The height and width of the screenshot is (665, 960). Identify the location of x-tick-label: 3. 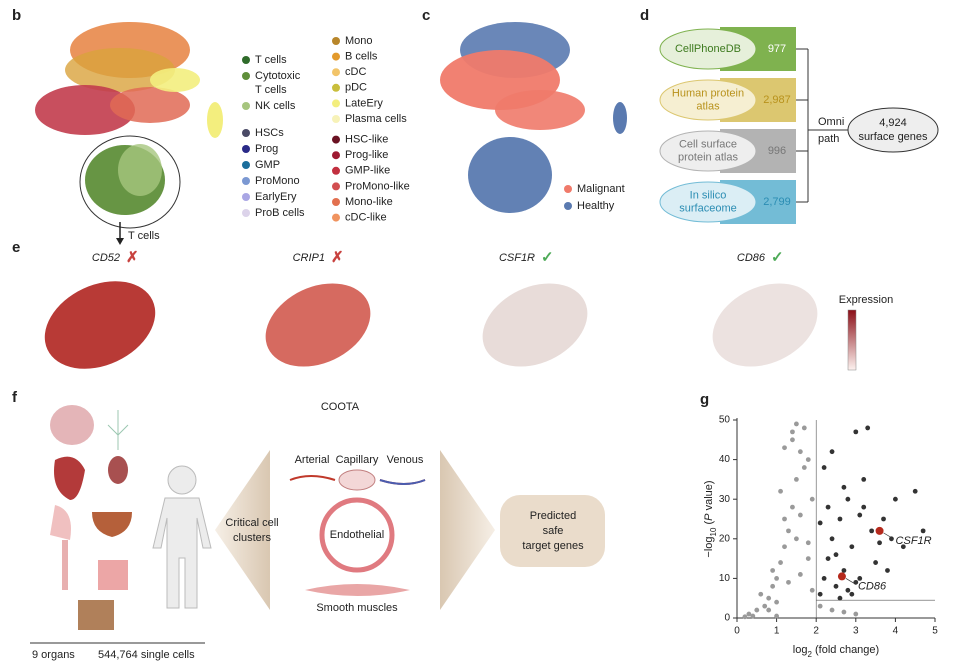
(856, 631).